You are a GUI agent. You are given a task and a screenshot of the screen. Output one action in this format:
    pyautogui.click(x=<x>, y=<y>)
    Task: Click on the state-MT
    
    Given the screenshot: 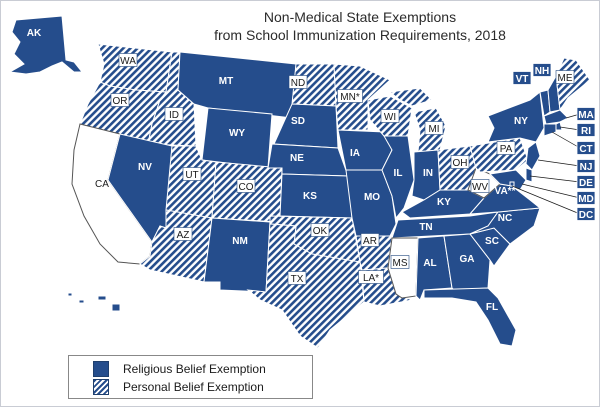 What is the action you would take?
    pyautogui.click(x=237, y=85)
    